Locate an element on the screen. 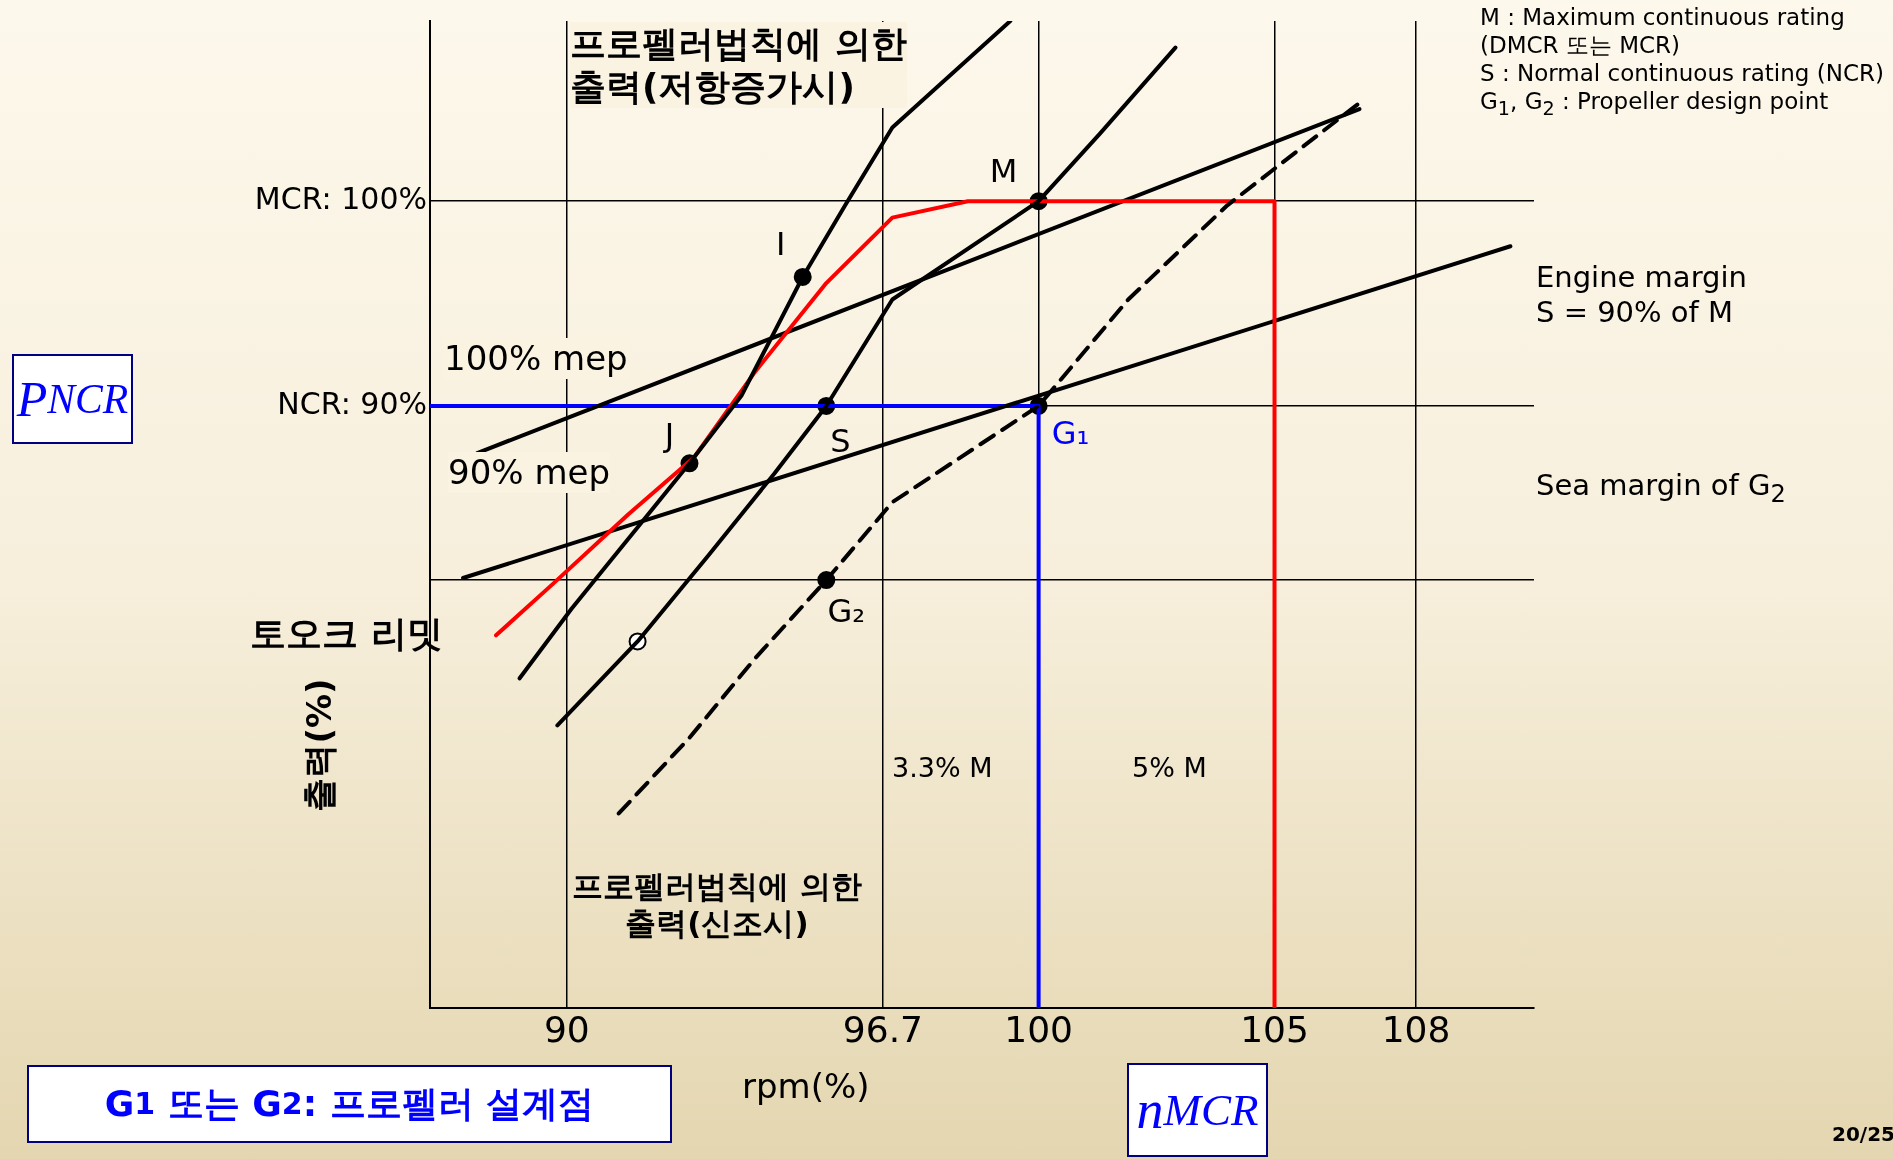 The image size is (1893, 1159). x-axis-title: rpm(%) is located at coordinates (806, 1086).